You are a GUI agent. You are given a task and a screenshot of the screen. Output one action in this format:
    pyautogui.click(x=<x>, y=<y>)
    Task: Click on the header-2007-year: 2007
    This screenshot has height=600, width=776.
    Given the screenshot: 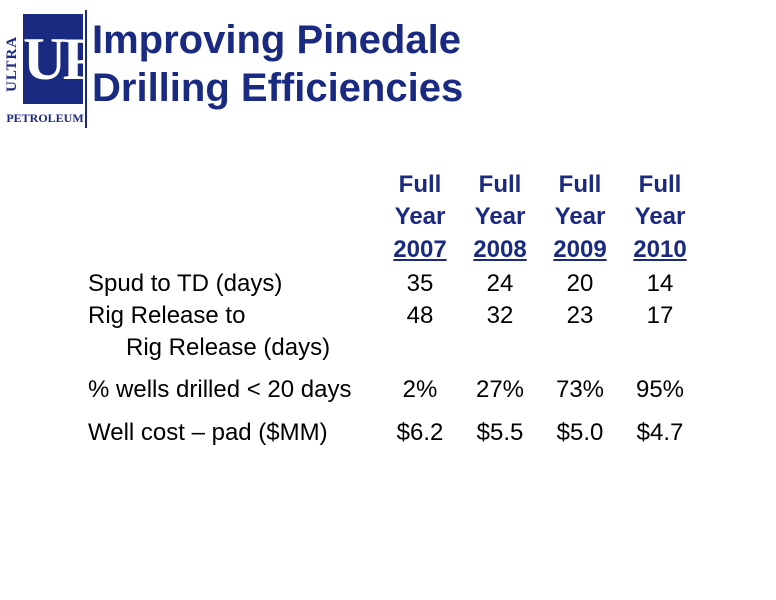 What is the action you would take?
    pyautogui.click(x=420, y=249)
    